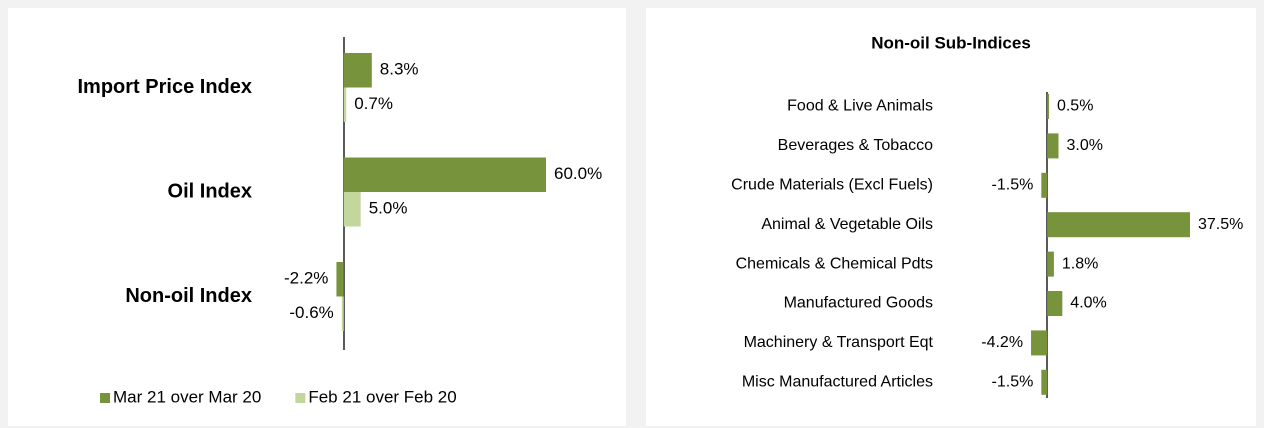 The image size is (1264, 428). Describe the element at coordinates (311, 312) in the screenshot. I see `value-label: -0.6%` at that location.